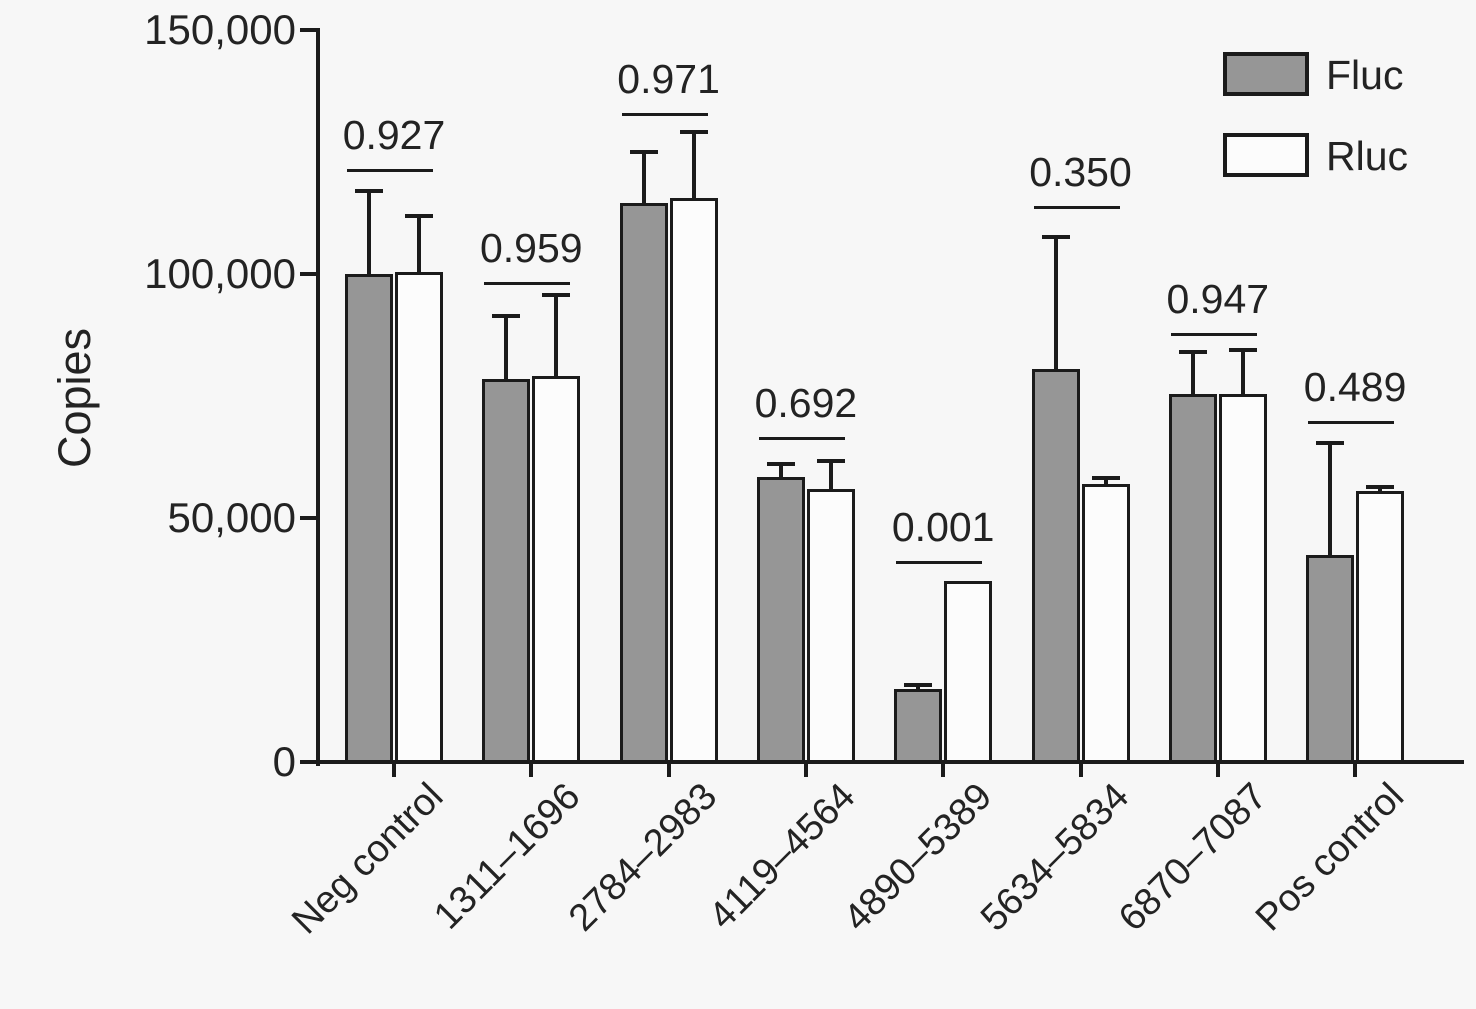 Image resolution: width=1476 pixels, height=1009 pixels. Describe the element at coordinates (1218, 298) in the screenshot. I see `p-value-label: 0.947` at that location.